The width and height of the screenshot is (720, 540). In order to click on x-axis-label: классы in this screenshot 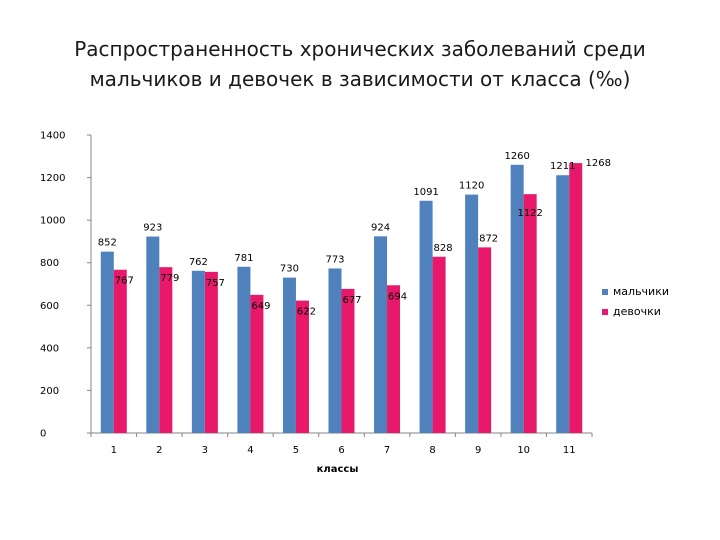, I will do `click(338, 469)`.